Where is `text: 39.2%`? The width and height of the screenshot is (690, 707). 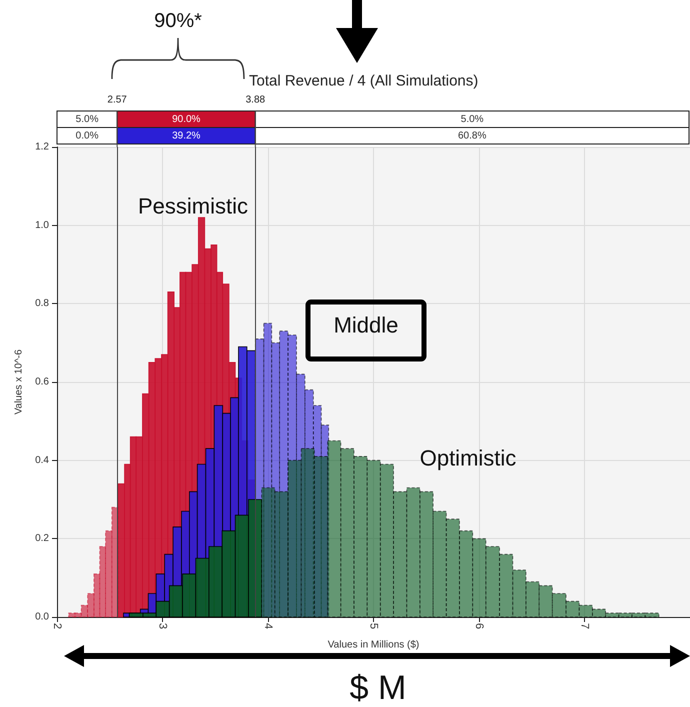 text: 39.2% is located at coordinates (186, 136).